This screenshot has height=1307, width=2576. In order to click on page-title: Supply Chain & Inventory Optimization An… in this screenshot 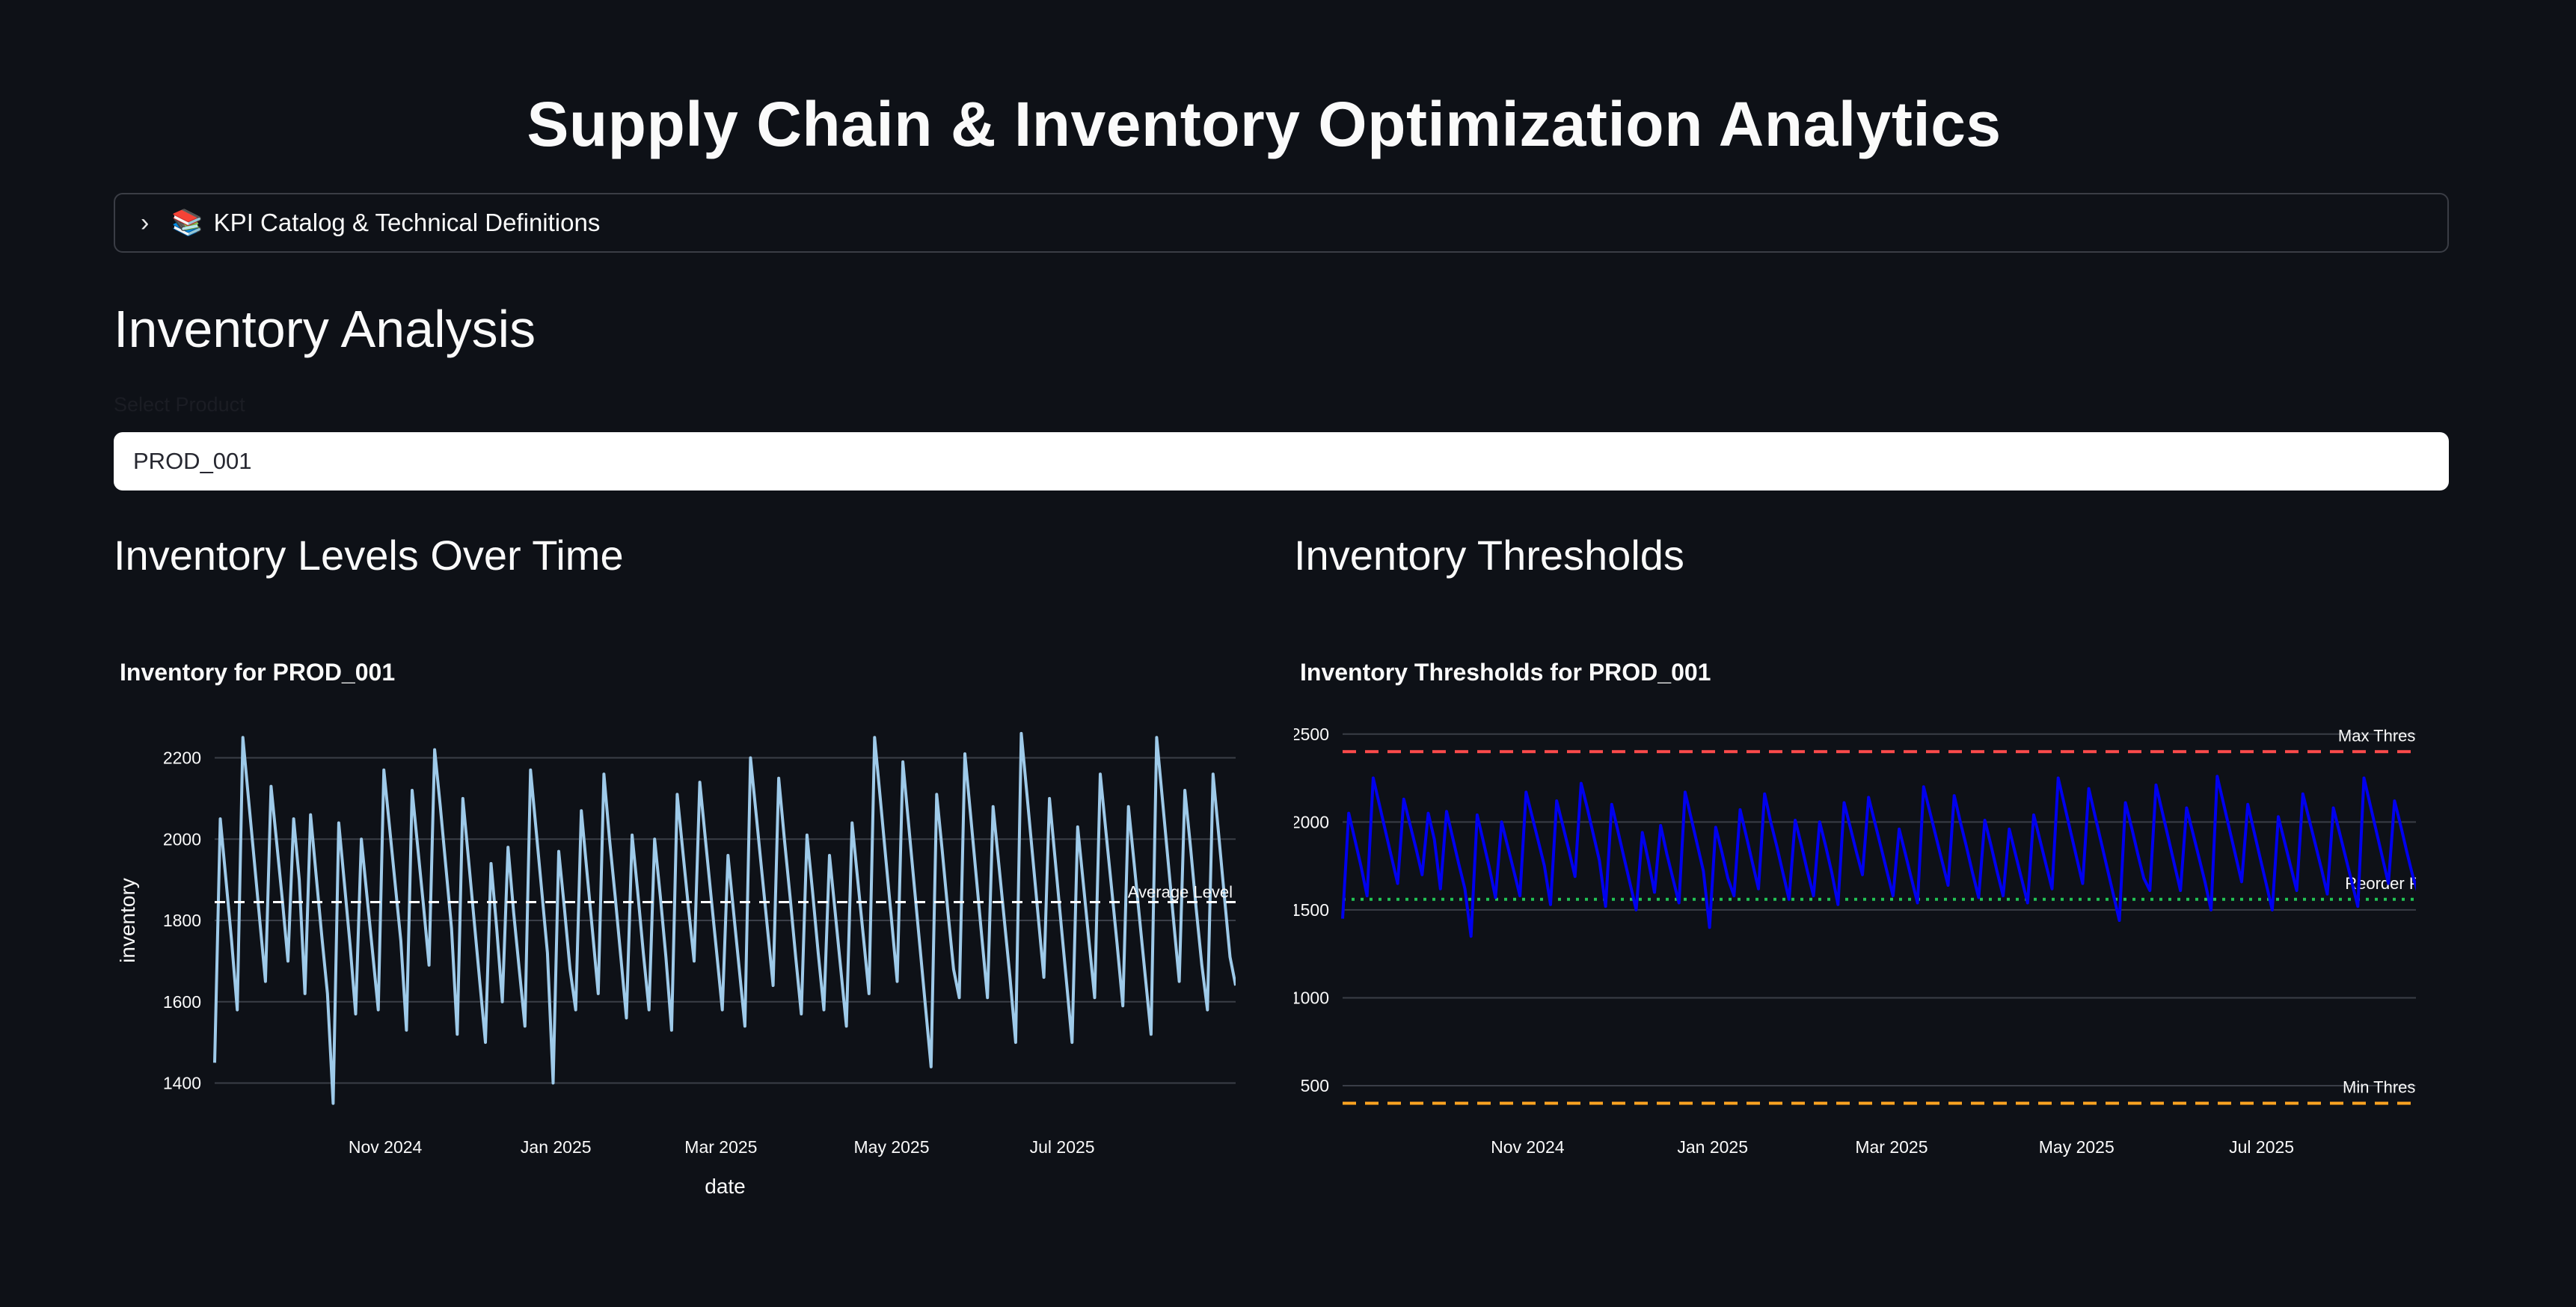, I will do `click(1264, 124)`.